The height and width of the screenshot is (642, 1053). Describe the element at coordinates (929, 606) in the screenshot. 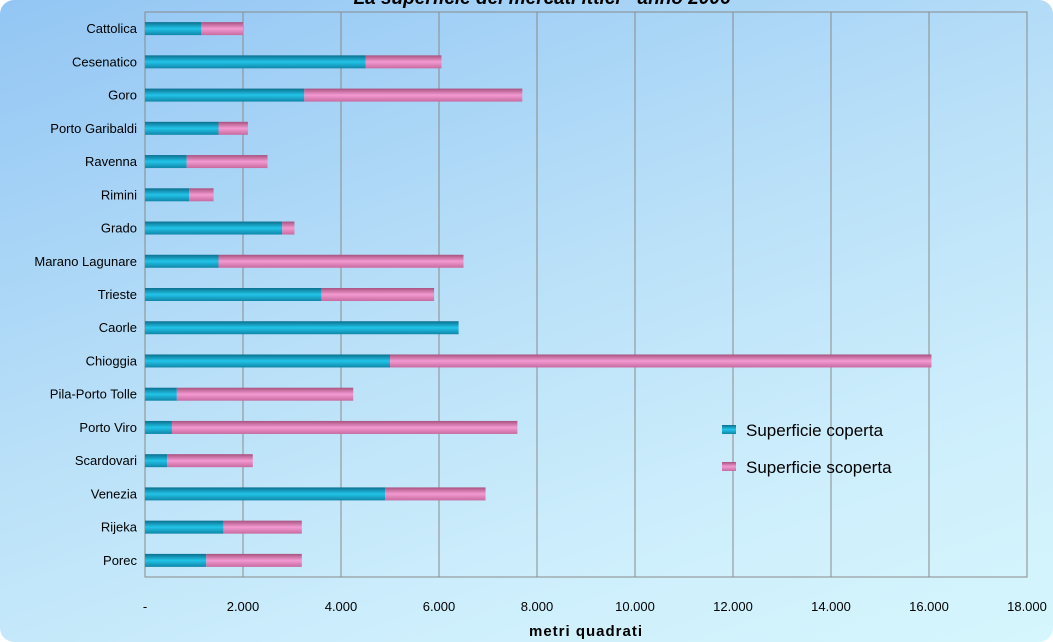

I see `x-tick-label: 16.000` at that location.